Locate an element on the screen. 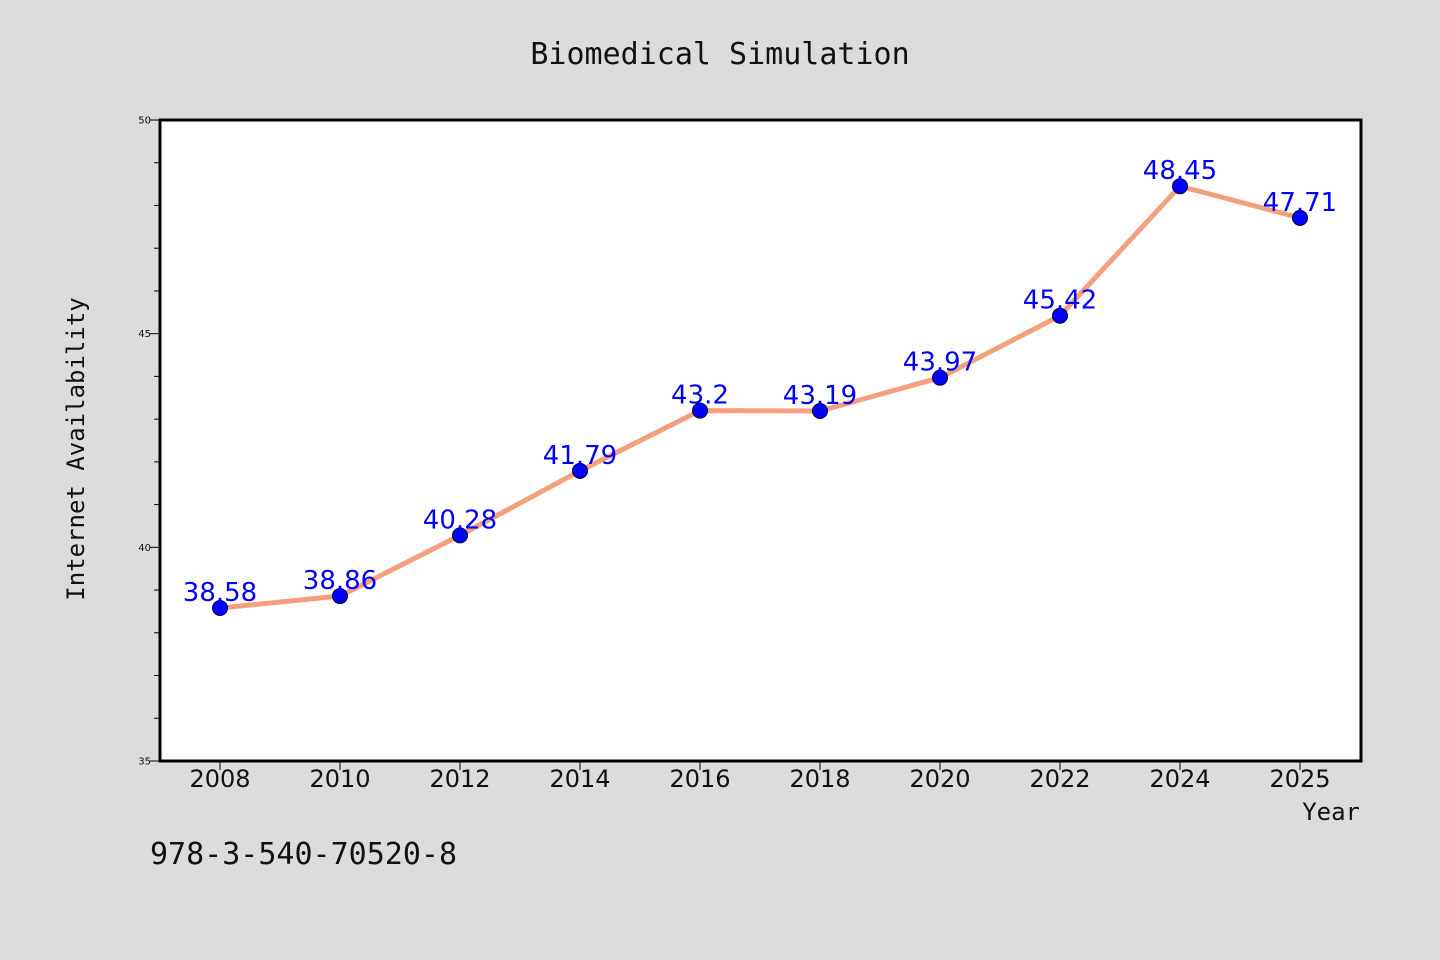  y-tick-label: 40 is located at coordinates (144, 548).